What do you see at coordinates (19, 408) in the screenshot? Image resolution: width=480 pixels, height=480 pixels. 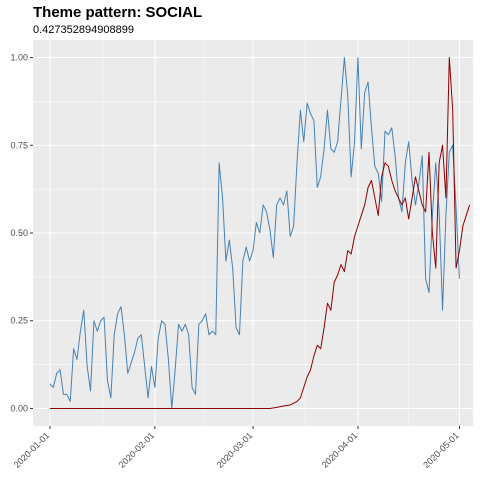 I see `y-tick-label: 0.00` at bounding box center [19, 408].